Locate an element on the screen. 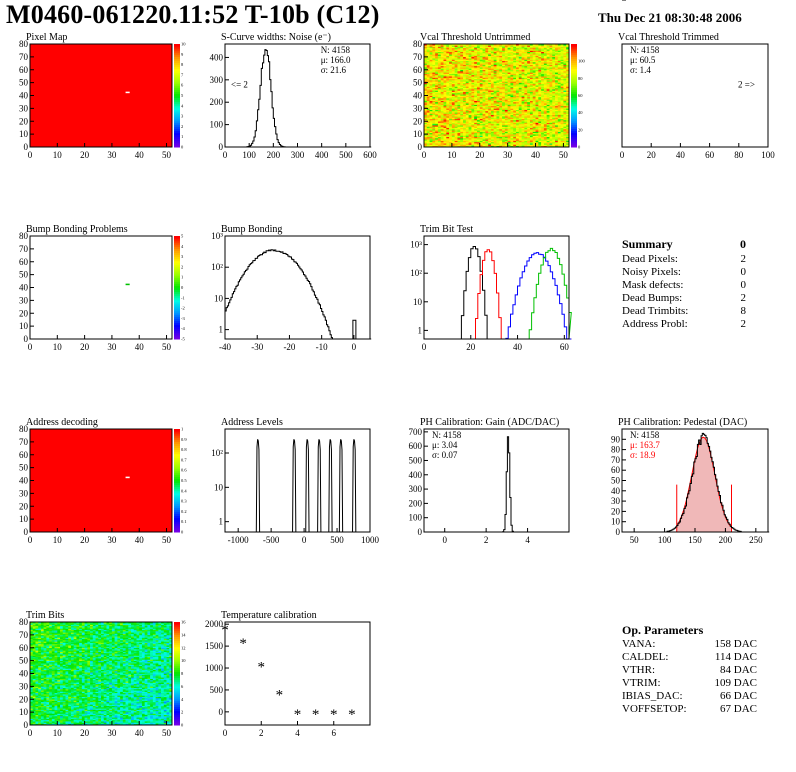 This screenshot has height=772, width=796. y-tick-label: 80 is located at coordinates (24, 429).